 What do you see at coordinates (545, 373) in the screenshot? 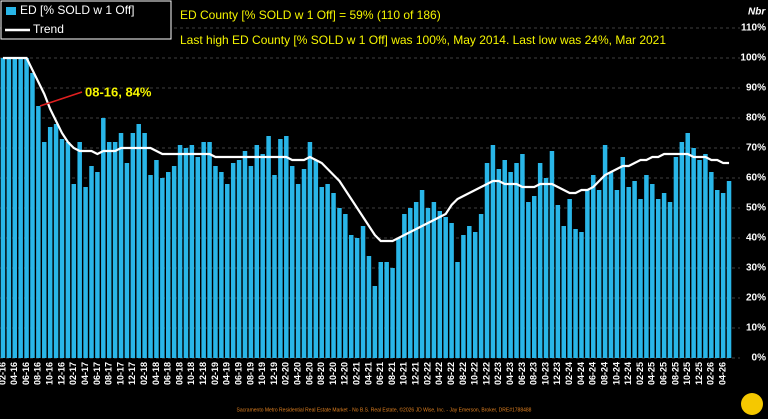
I see `x-tick-label: 10-23` at bounding box center [545, 373].